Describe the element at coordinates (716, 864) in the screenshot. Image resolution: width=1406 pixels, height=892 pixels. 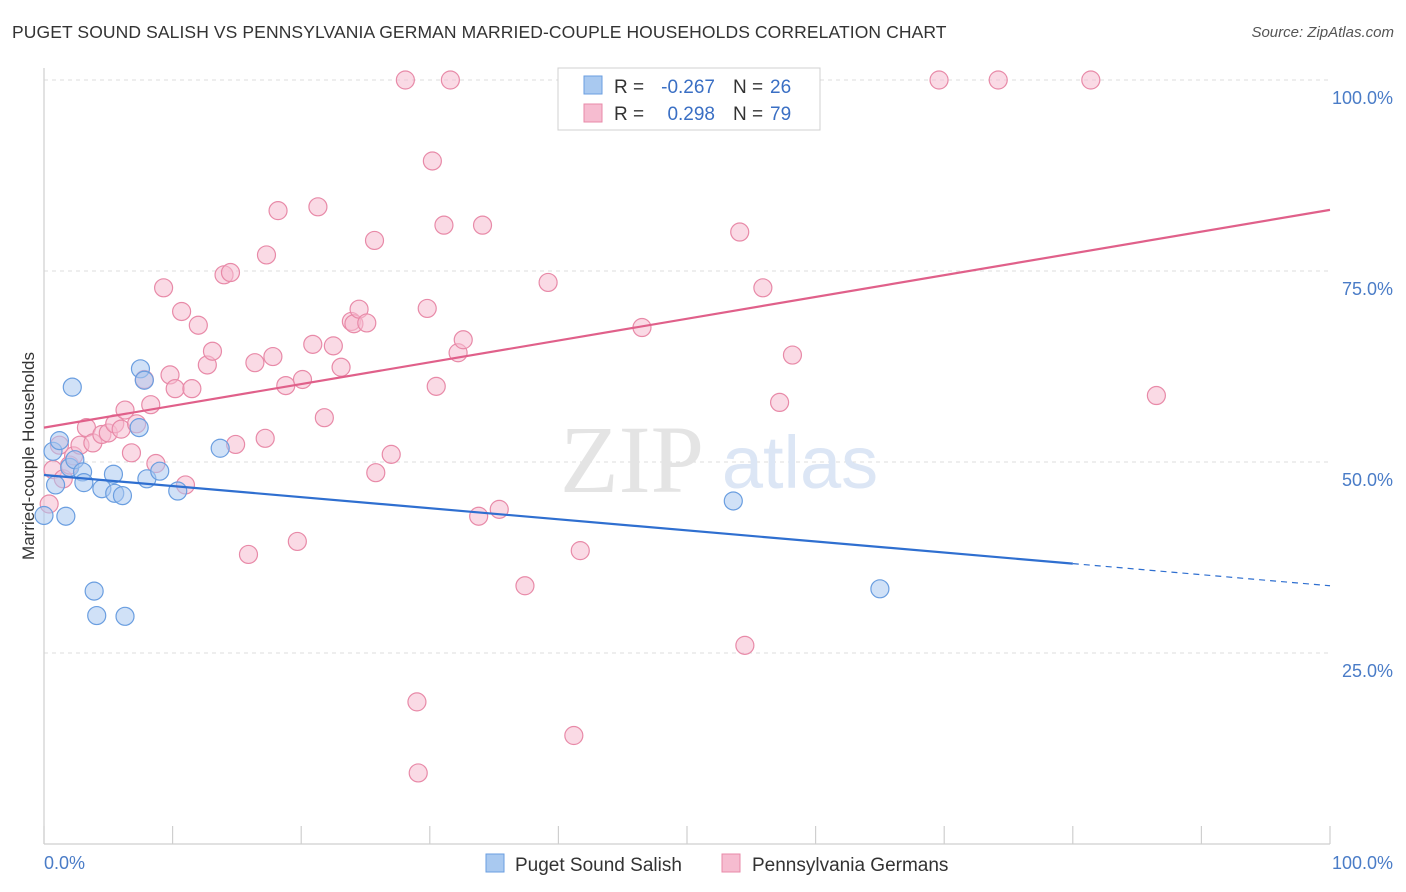
I see `series-legend: Puget Sound Salish Pennsylvania Germans` at that location.